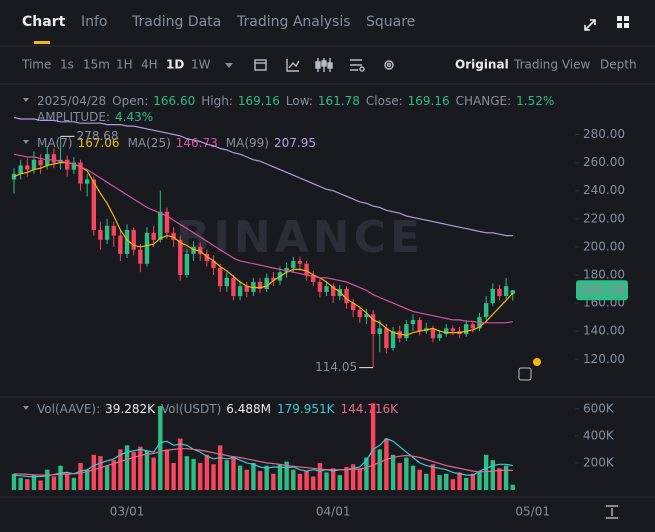 The height and width of the screenshot is (532, 655). I want to click on extreme-label: 114.05, so click(336, 367).